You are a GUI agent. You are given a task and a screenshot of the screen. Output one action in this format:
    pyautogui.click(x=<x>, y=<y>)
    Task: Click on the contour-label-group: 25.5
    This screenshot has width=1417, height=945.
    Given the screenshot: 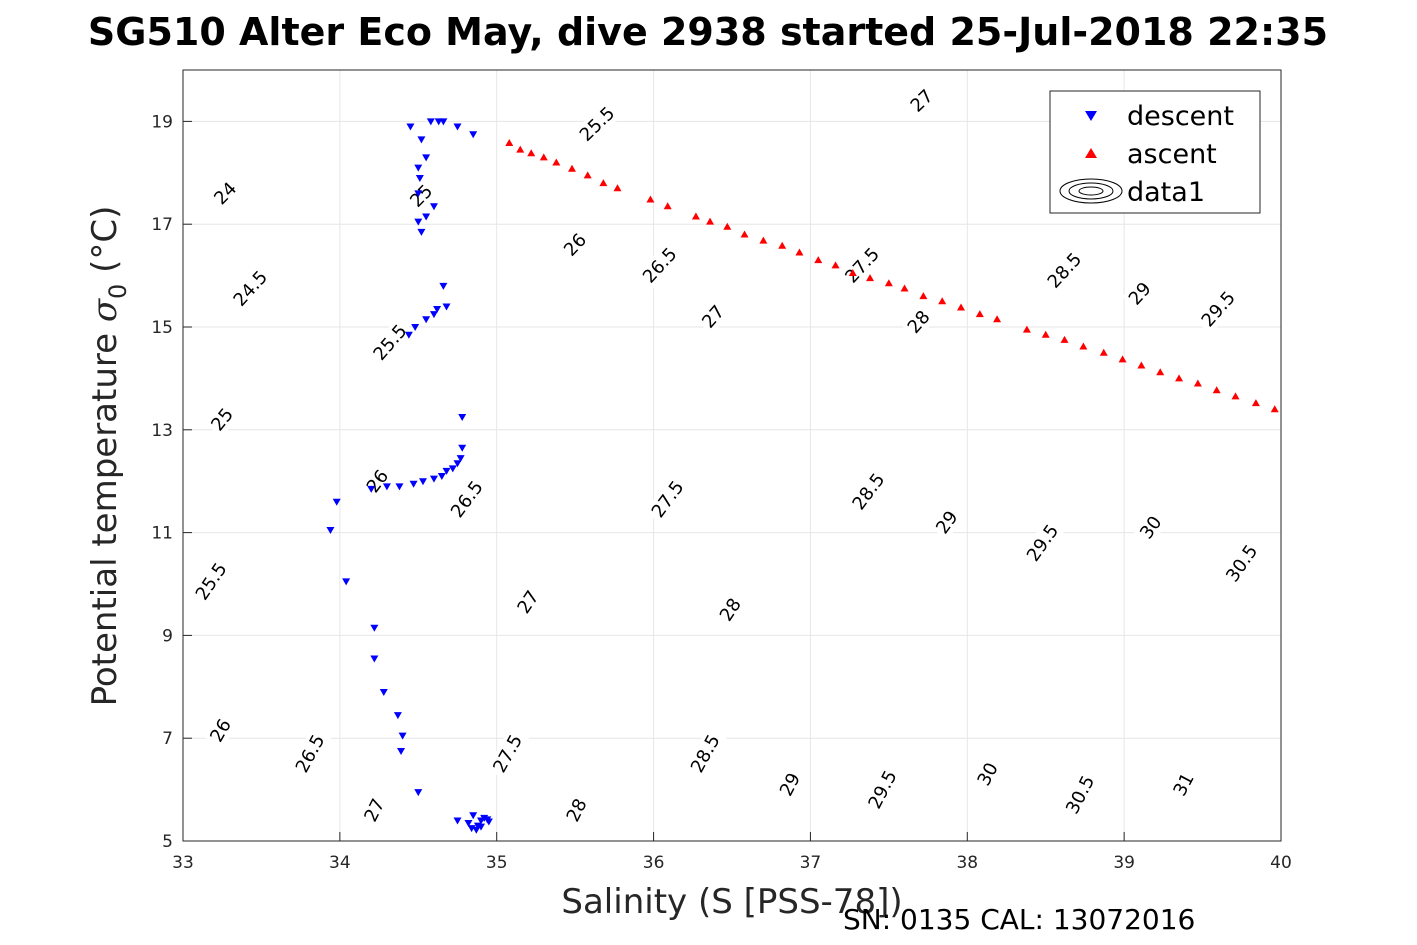 What is the action you would take?
    pyautogui.click(x=390, y=342)
    